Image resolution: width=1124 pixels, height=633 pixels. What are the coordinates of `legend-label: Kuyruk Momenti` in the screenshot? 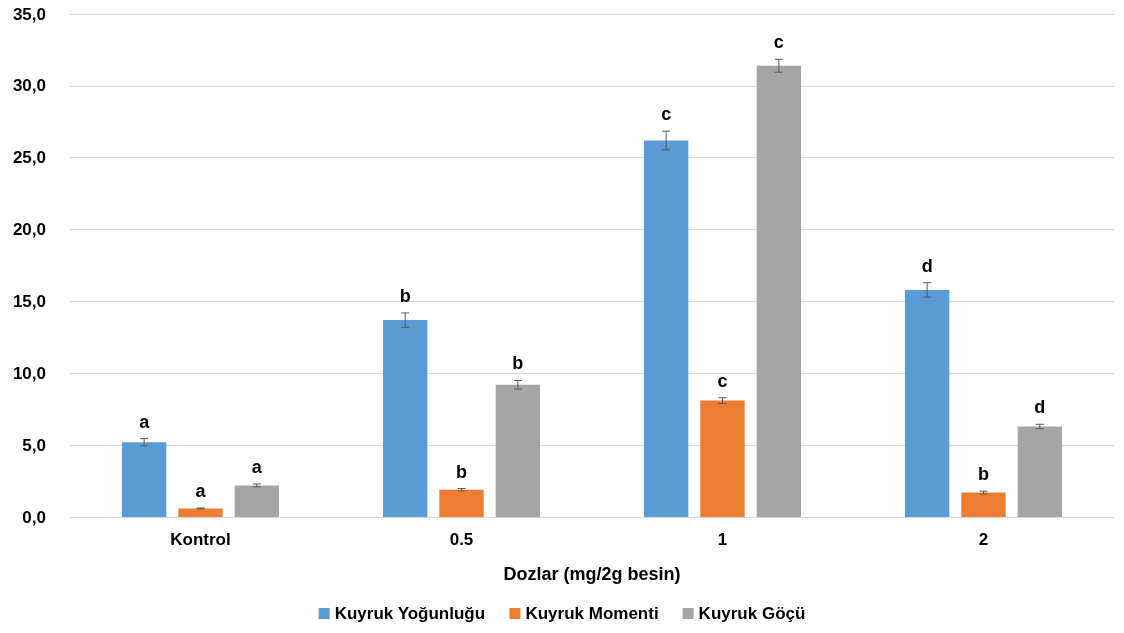 It's located at (592, 613).